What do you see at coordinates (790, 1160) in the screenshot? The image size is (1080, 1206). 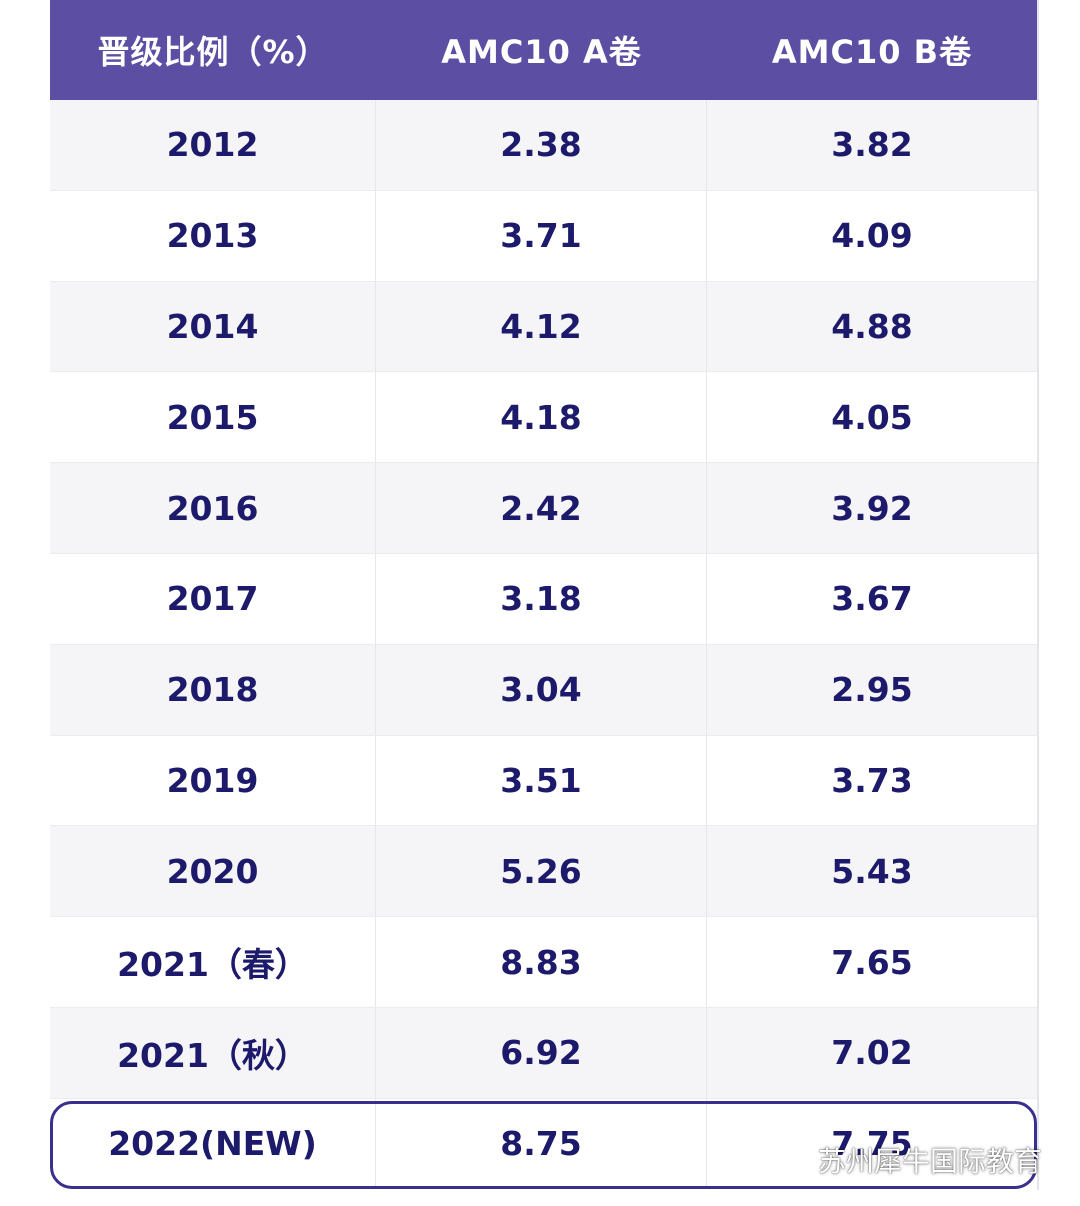 I see `wechat-icon` at bounding box center [790, 1160].